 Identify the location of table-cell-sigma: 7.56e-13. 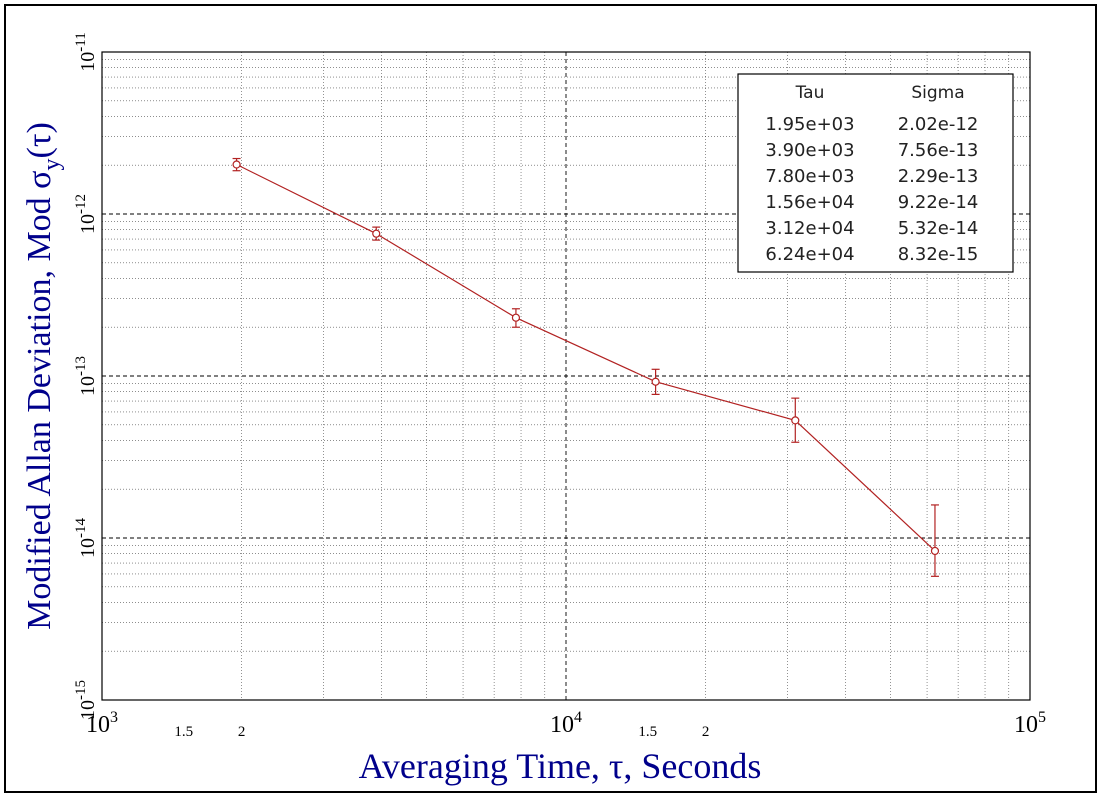
(938, 150).